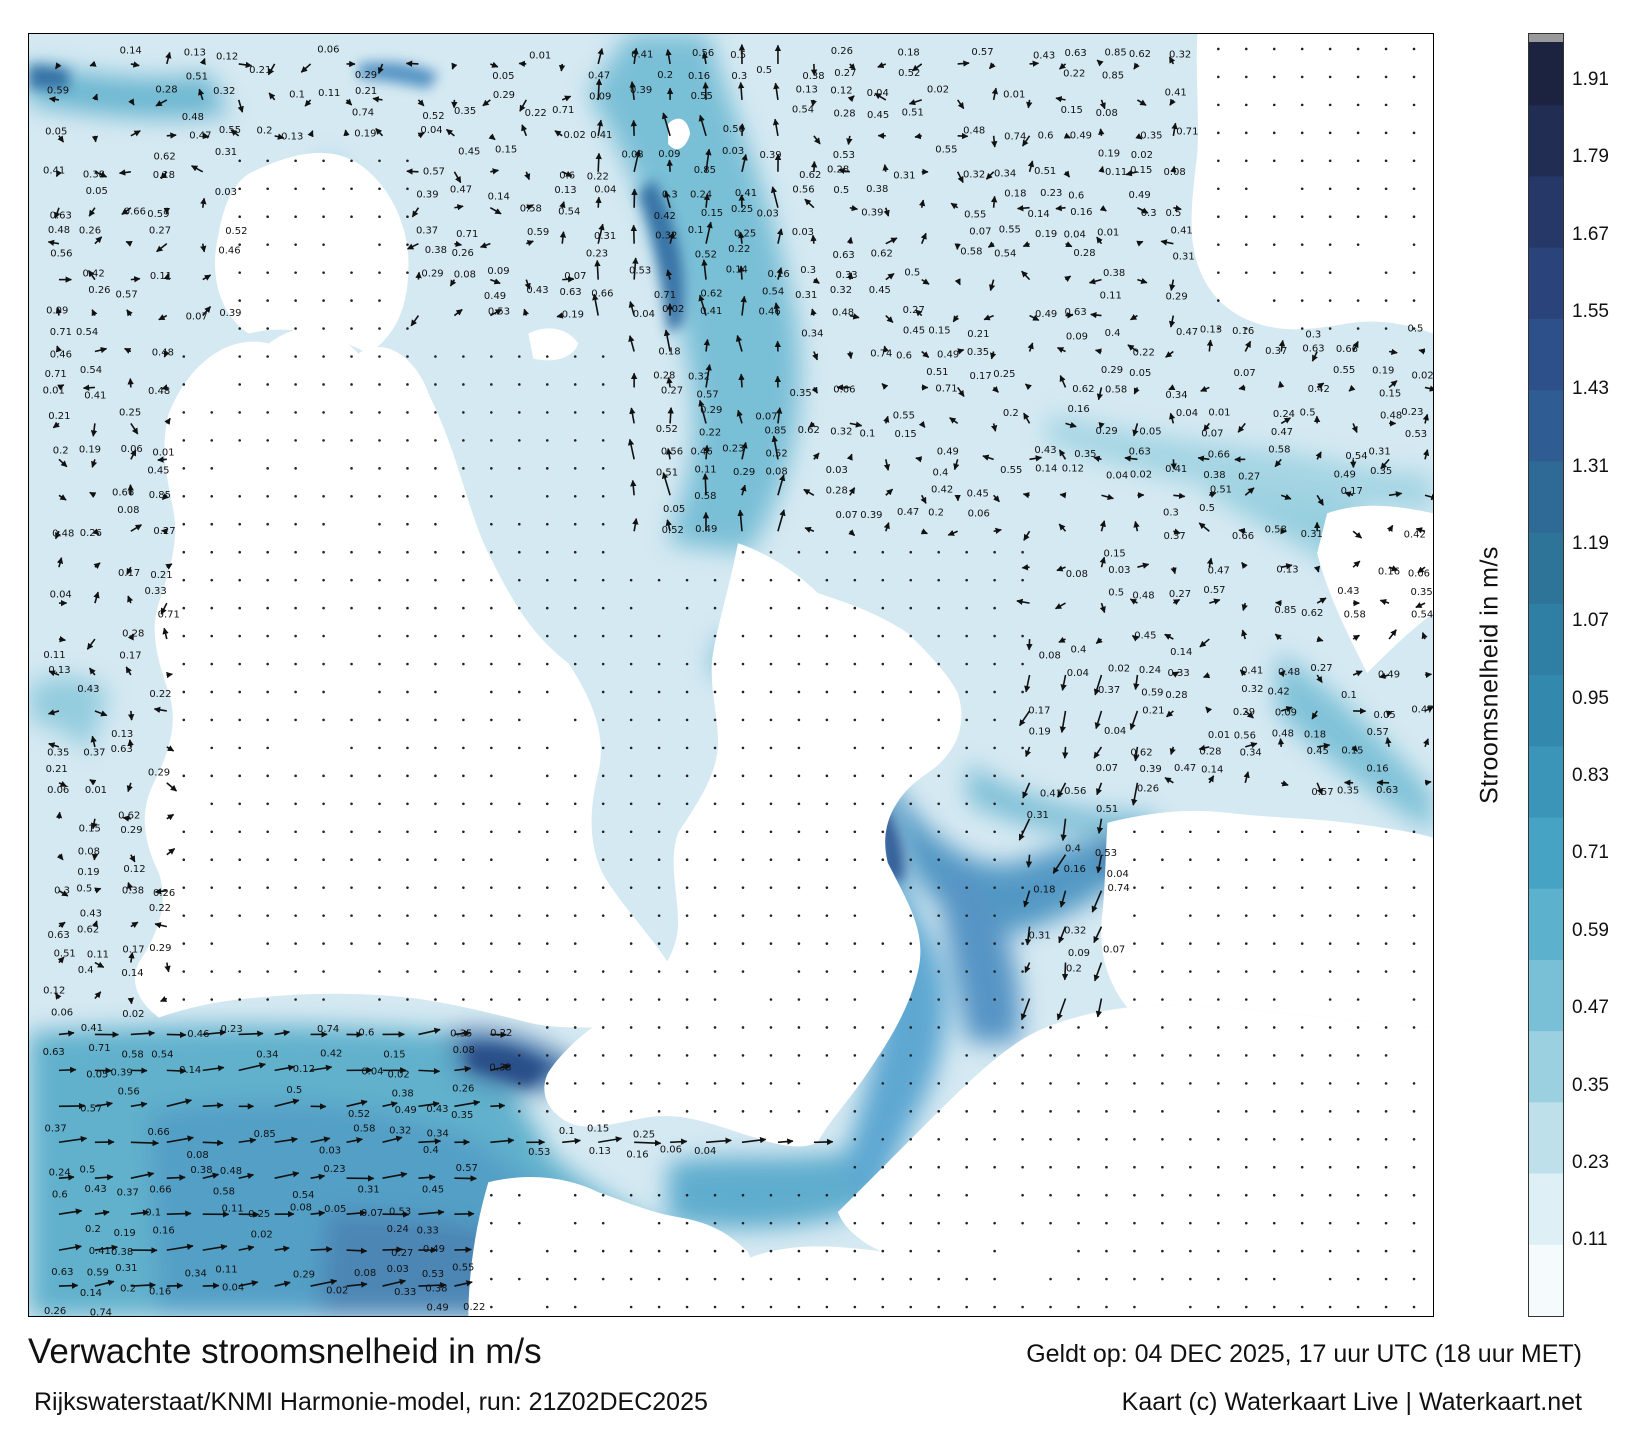 This screenshot has height=1450, width=1650. Describe the element at coordinates (1243, 536) in the screenshot. I see `speed-value-label: 0.66` at that location.